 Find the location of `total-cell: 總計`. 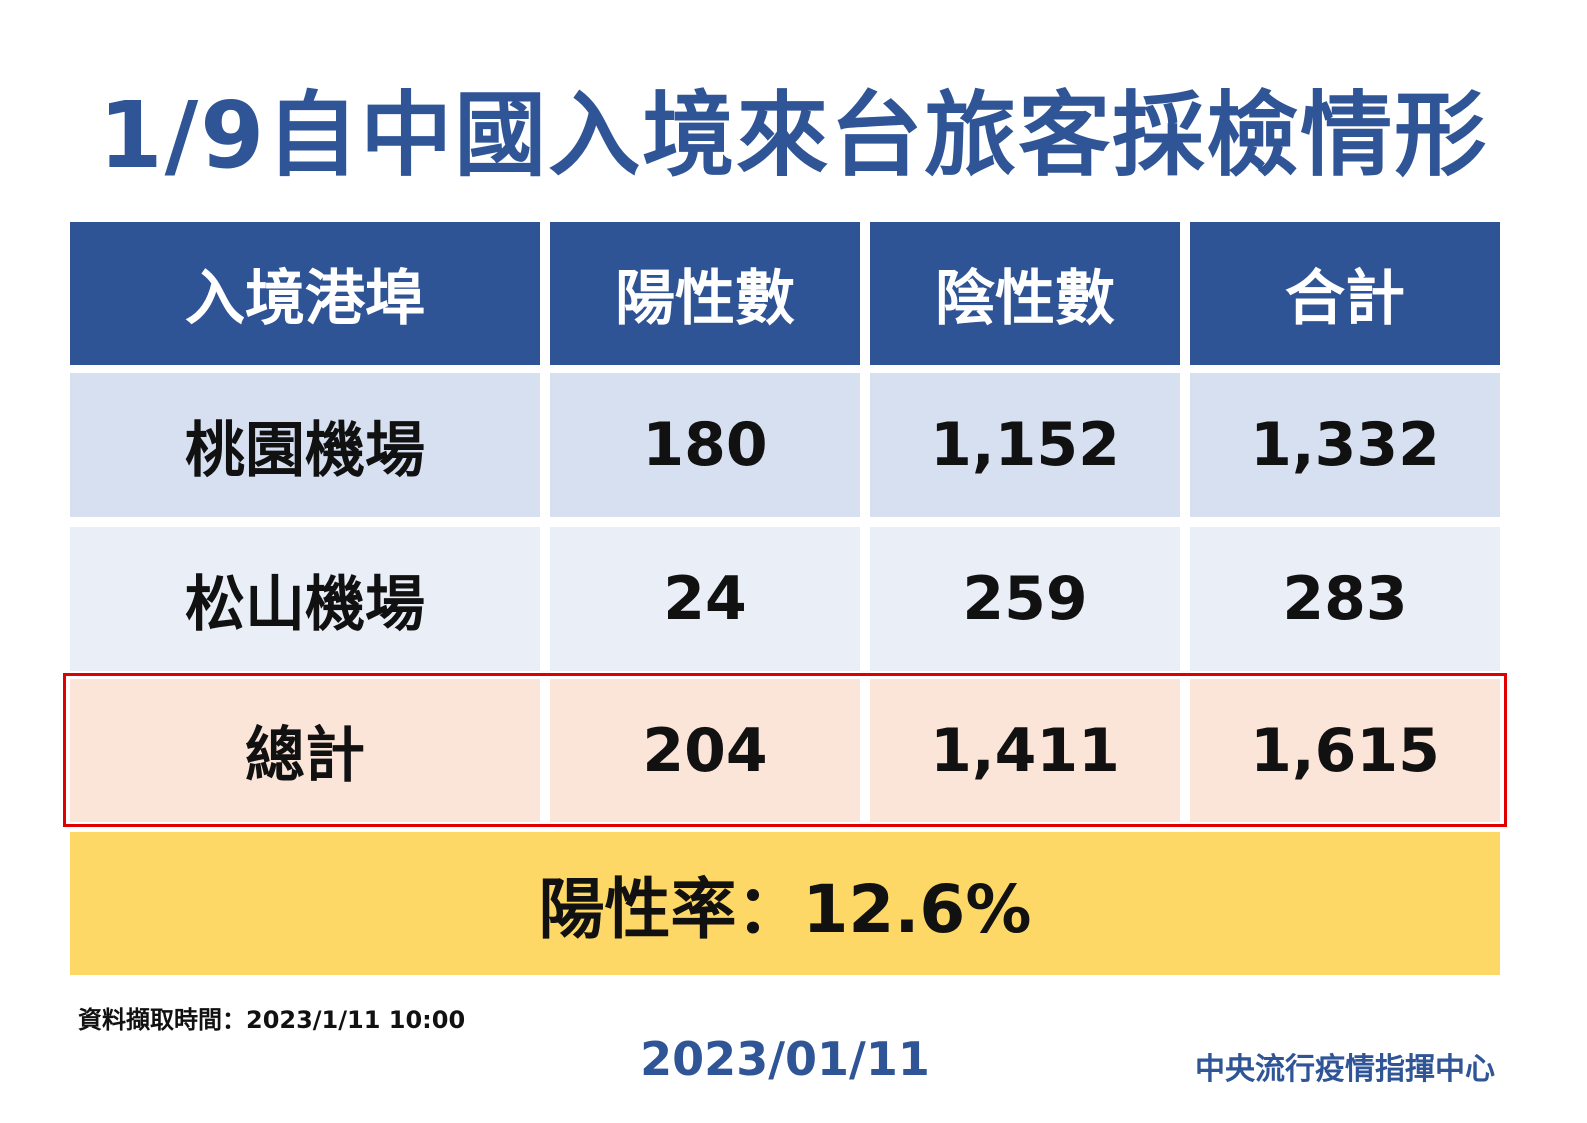

total-cell: 總計 is located at coordinates (305, 750).